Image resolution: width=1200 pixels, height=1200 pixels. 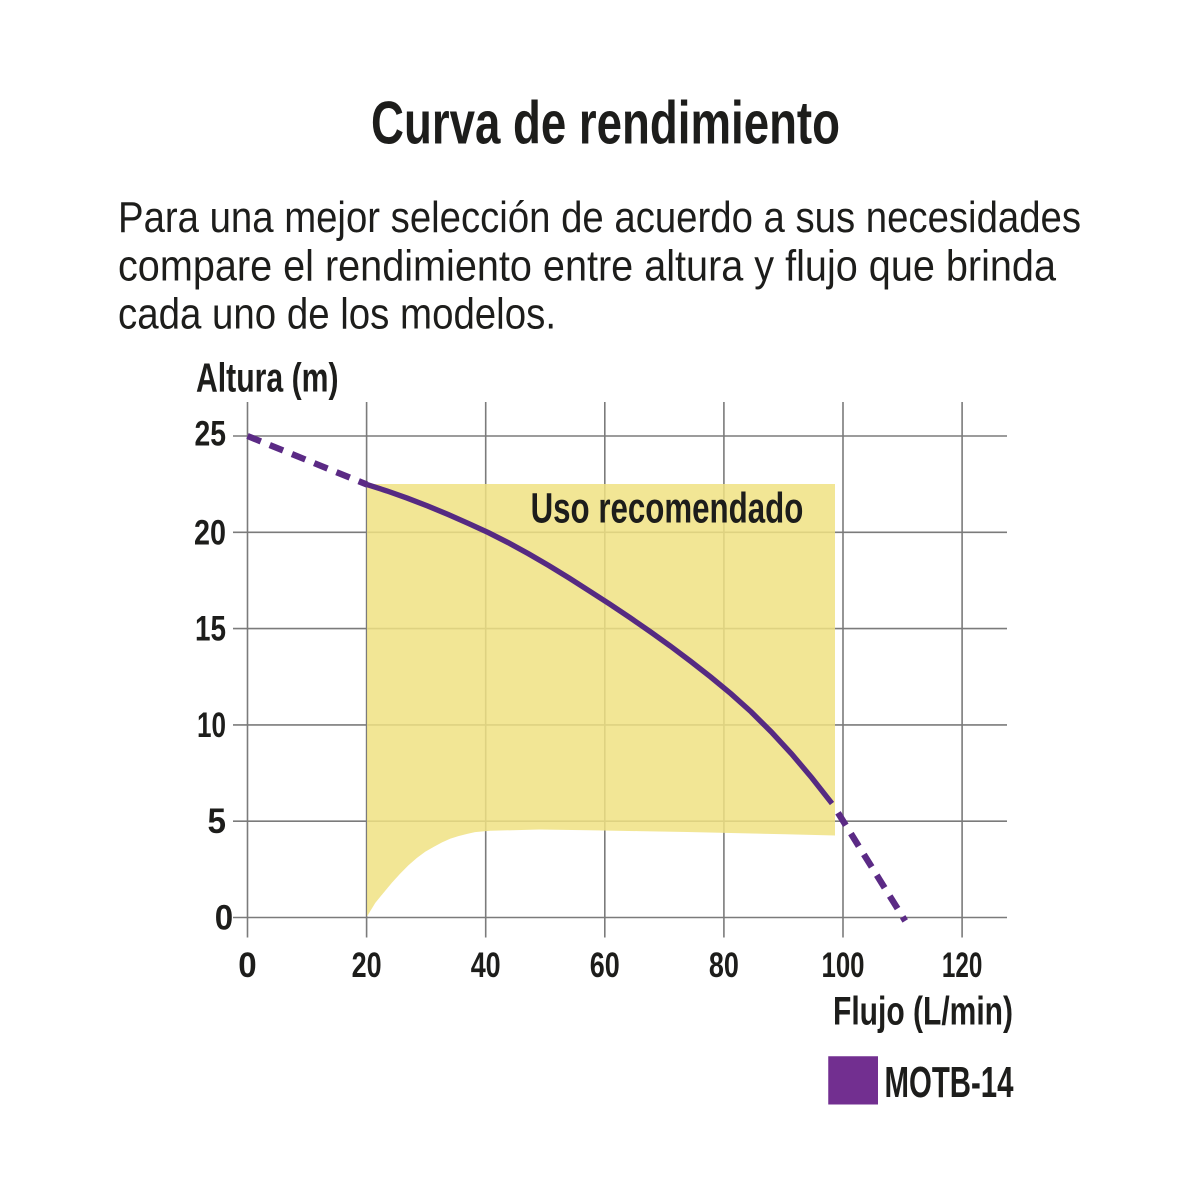 What do you see at coordinates (211, 725) in the screenshot?
I see `svg-text: 10` at bounding box center [211, 725].